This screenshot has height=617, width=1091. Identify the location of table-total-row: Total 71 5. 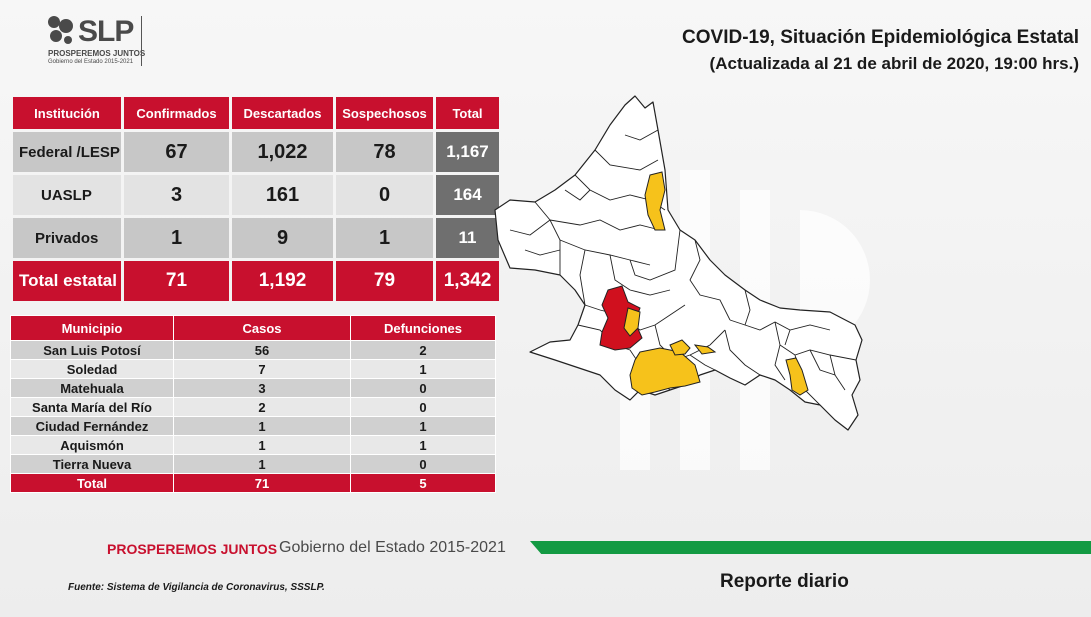
(253, 483).